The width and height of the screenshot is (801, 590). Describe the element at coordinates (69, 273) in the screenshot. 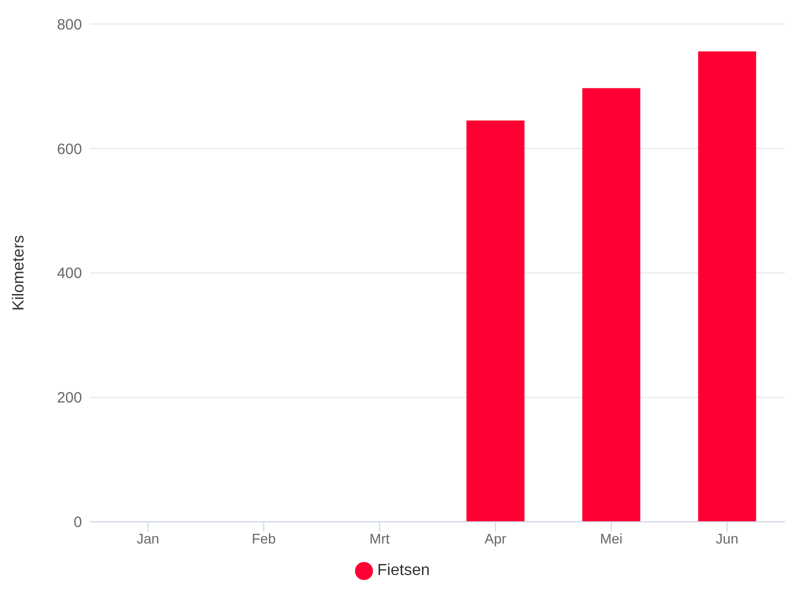

I see `y-tick-label: 400` at that location.